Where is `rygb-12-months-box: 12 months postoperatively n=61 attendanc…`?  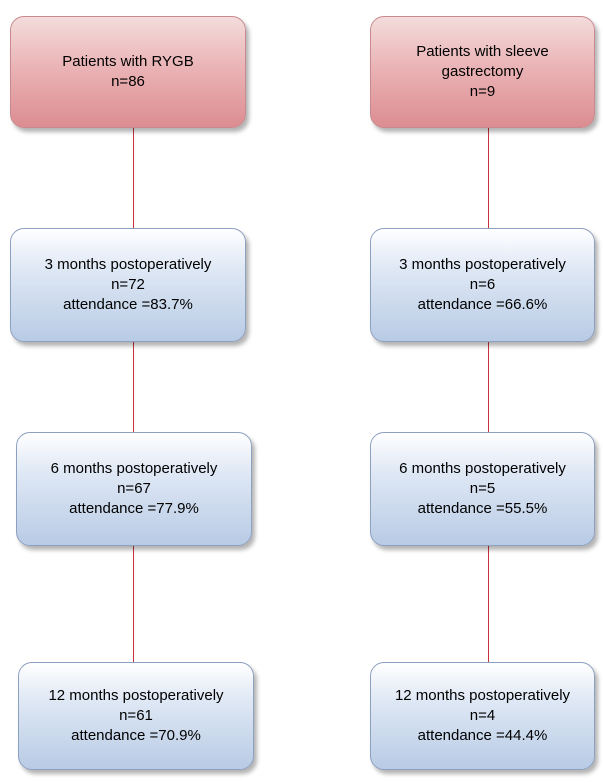
rygb-12-months-box: 12 months postoperatively n=61 attendanc… is located at coordinates (136, 716).